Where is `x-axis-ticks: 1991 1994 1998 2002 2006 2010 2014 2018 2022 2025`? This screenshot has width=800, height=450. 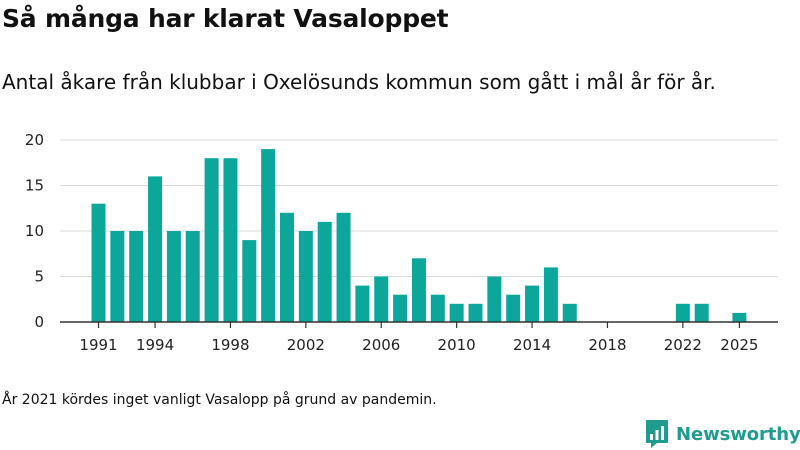 x-axis-ticks: 1991 1994 1998 2002 2006 2010 2014 2018 2022 2025 is located at coordinates (418, 338).